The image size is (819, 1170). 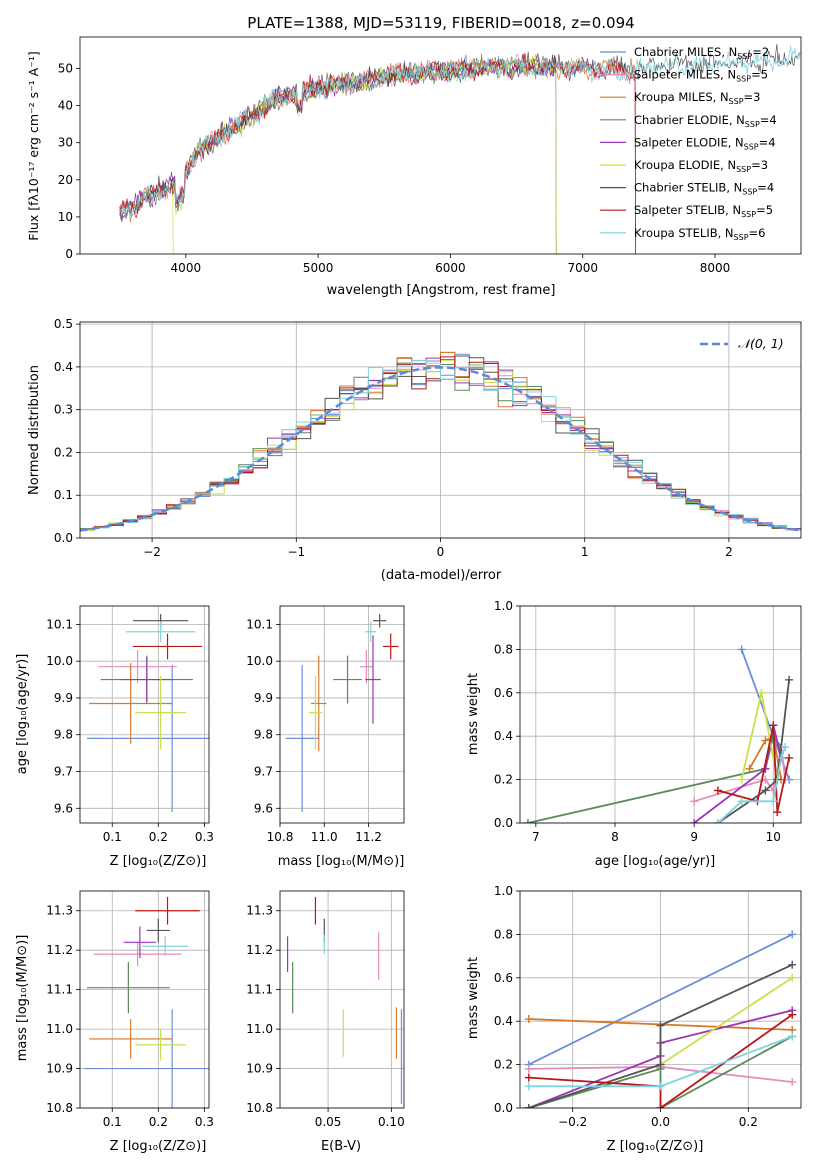 What do you see at coordinates (69, 254) in the screenshot?
I see `y-tick-label: 0` at bounding box center [69, 254].